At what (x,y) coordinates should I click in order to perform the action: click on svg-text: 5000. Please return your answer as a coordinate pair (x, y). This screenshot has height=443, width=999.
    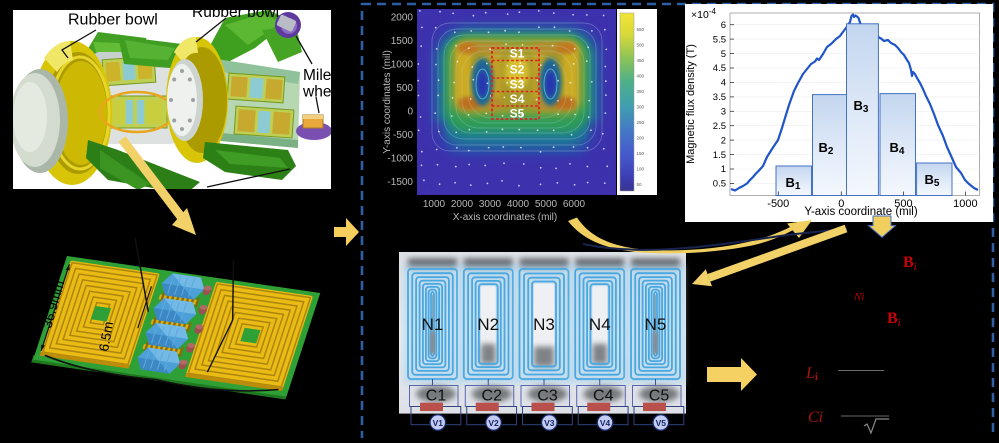
    Looking at the image, I should click on (546, 204).